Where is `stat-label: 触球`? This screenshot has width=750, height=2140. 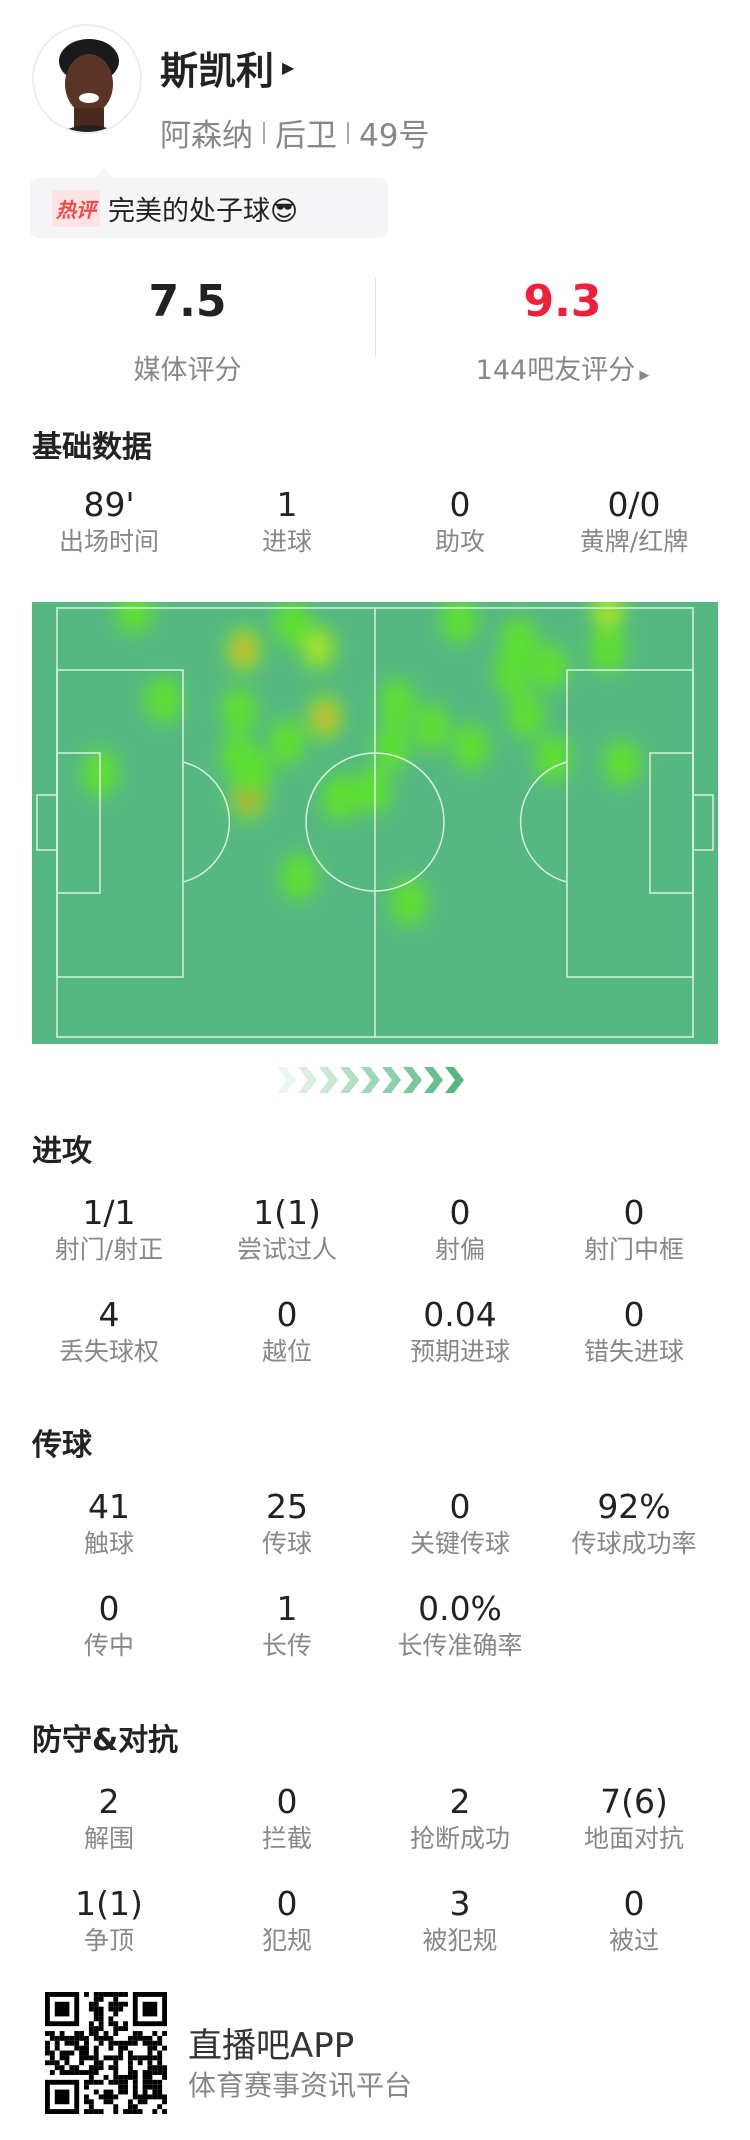
stat-label: 触球 is located at coordinates (108, 1543).